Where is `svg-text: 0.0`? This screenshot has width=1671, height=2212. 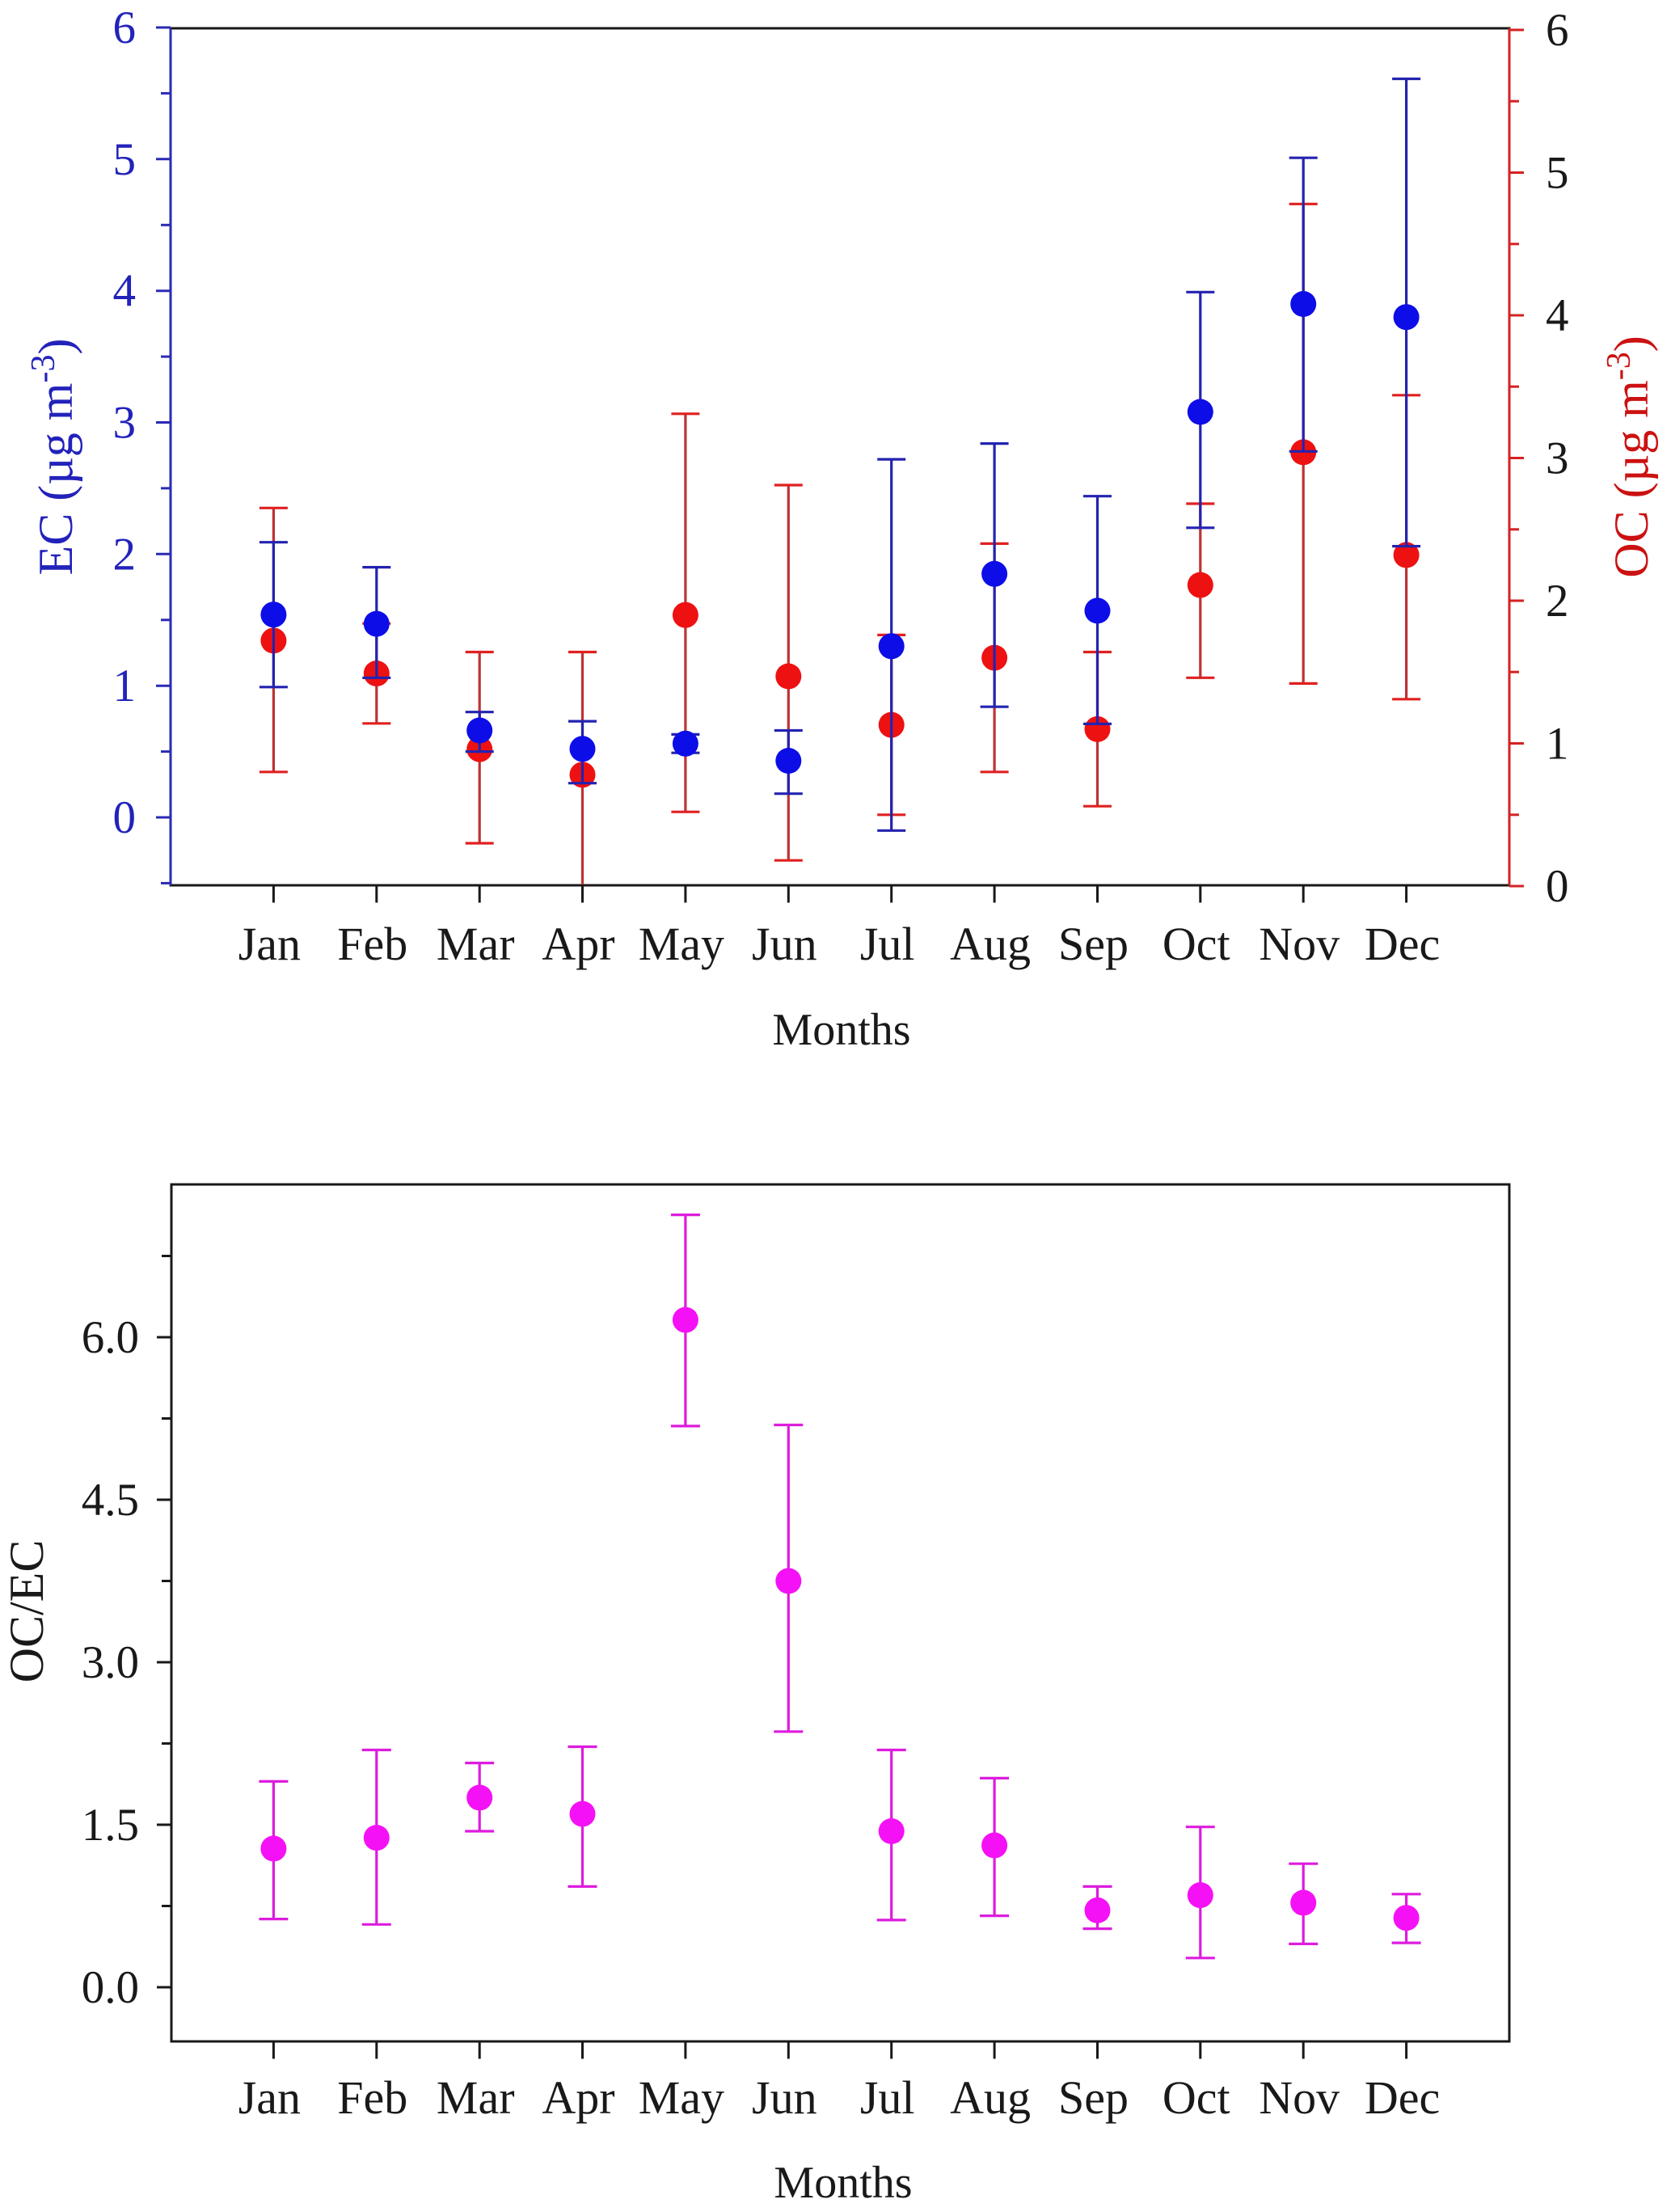 svg-text: 0.0 is located at coordinates (110, 1988).